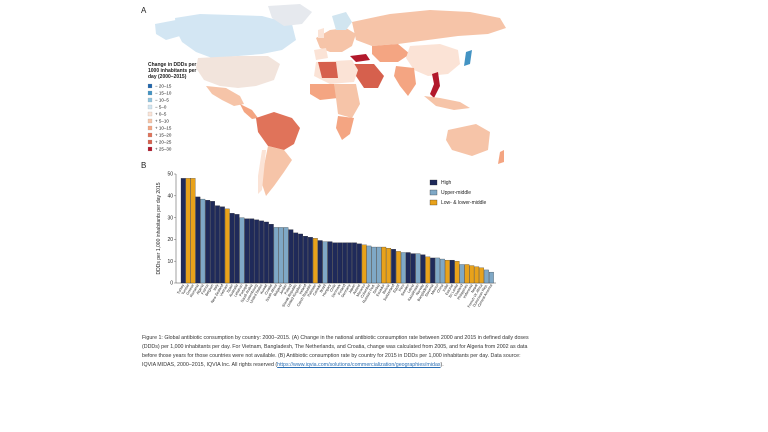 Image resolution: width=768 pixels, height=432 pixels. Describe the element at coordinates (163, 142) in the screenshot. I see `legend-item-label: + 20–25` at that location.